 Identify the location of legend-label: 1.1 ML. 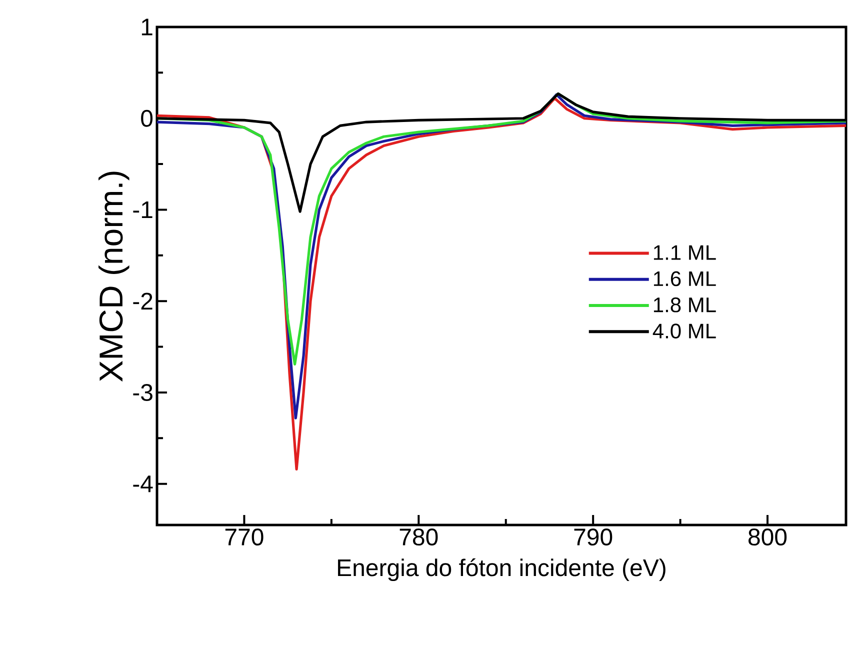
(685, 252).